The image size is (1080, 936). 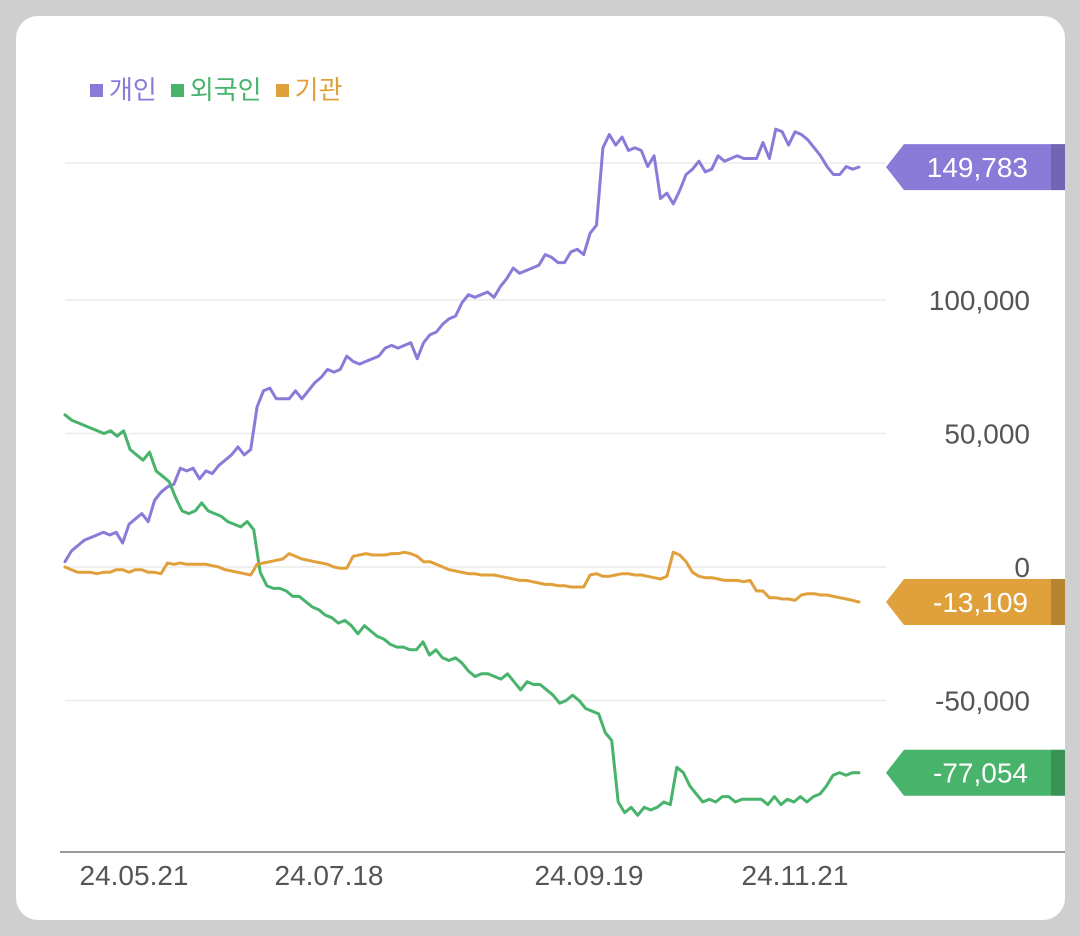 What do you see at coordinates (225, 90) in the screenshot?
I see `legend-label-foreign: 외국인` at bounding box center [225, 90].